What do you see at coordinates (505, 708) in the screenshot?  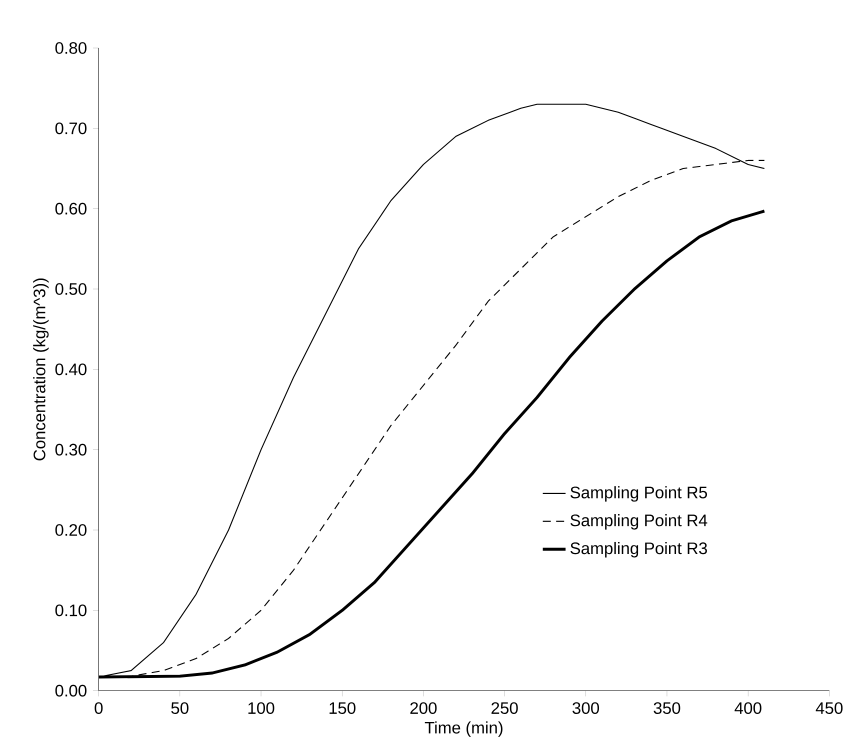 I see `x-tick-label: 250` at bounding box center [505, 708].